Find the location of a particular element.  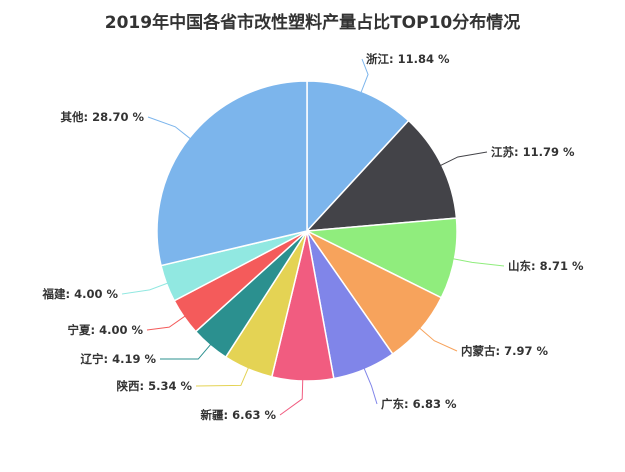

slice-label-8: 宁夏: 4.00 % is located at coordinates (105, 330).